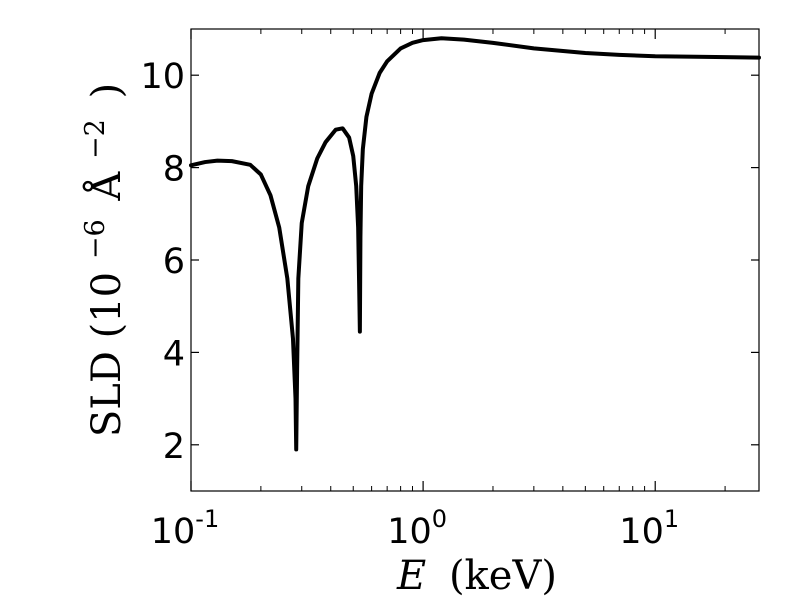 Image resolution: width=800 pixels, height=600 pixels. Describe the element at coordinates (95, 239) in the screenshot. I see `y-axis-exp: −6` at that location.